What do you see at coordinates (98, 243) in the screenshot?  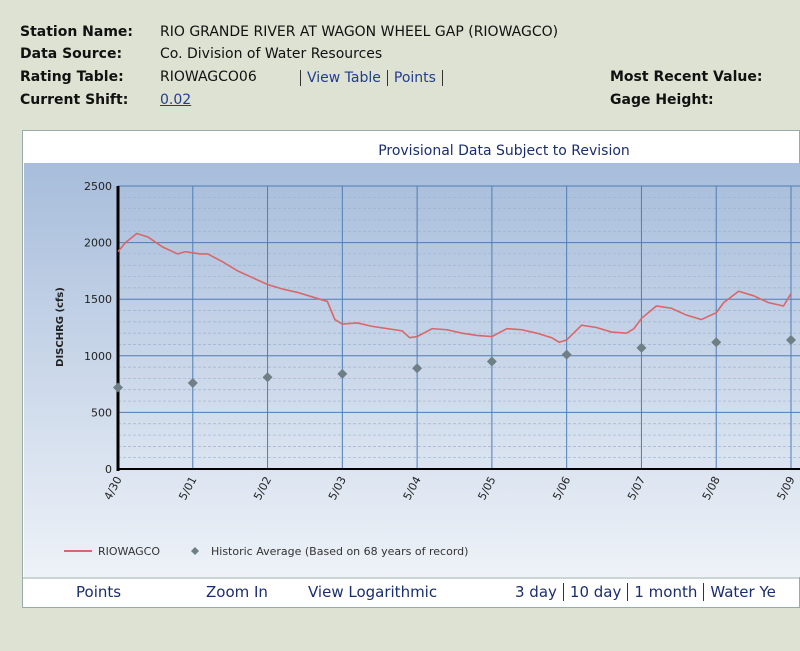 I see `y-tick-label: 2000` at bounding box center [98, 243].